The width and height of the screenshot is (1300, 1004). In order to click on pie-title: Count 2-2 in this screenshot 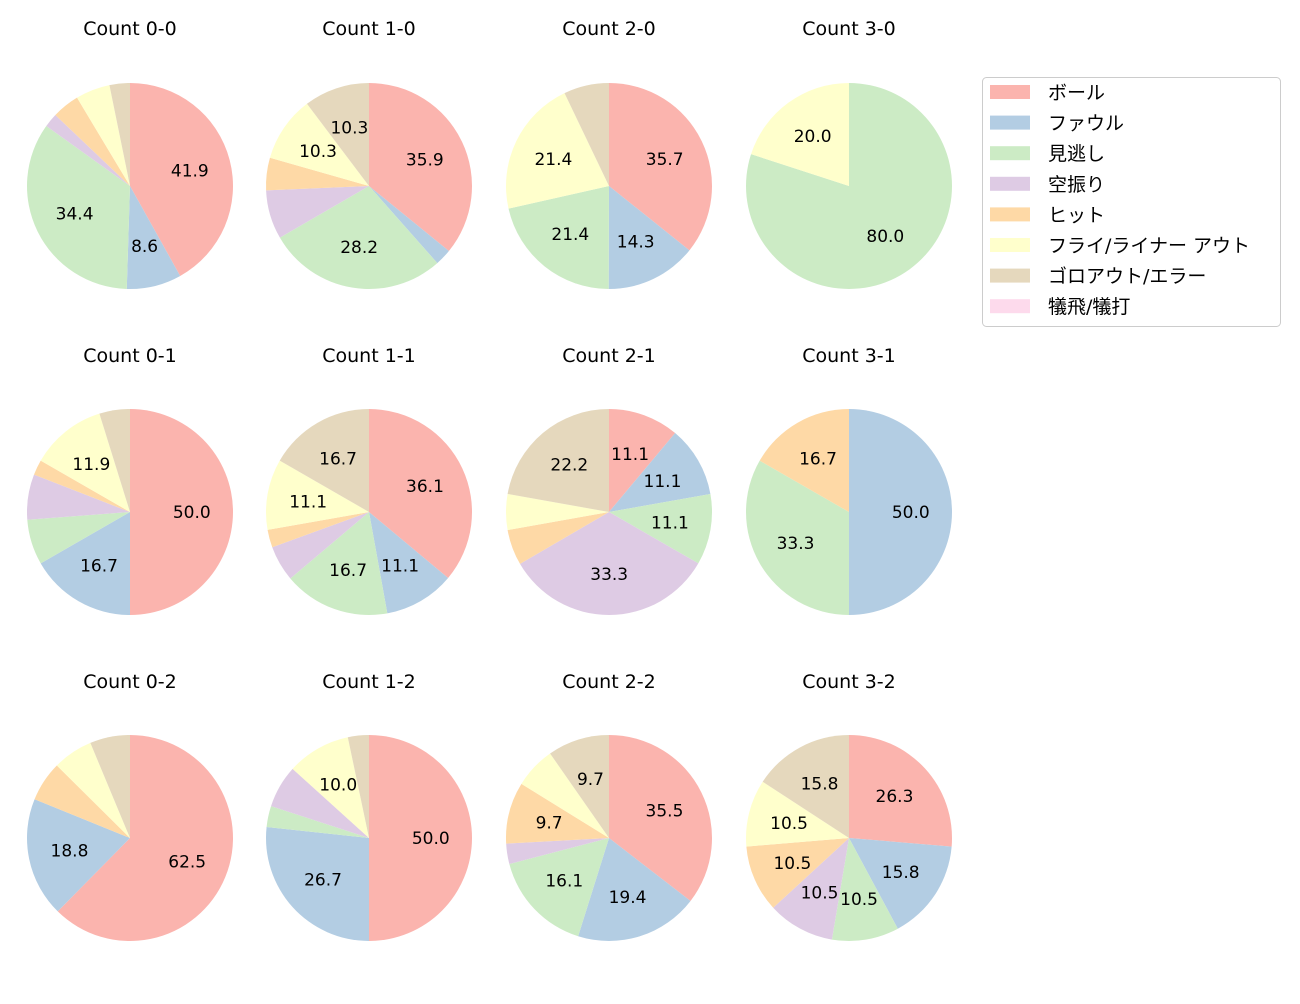, I will do `click(609, 682)`.